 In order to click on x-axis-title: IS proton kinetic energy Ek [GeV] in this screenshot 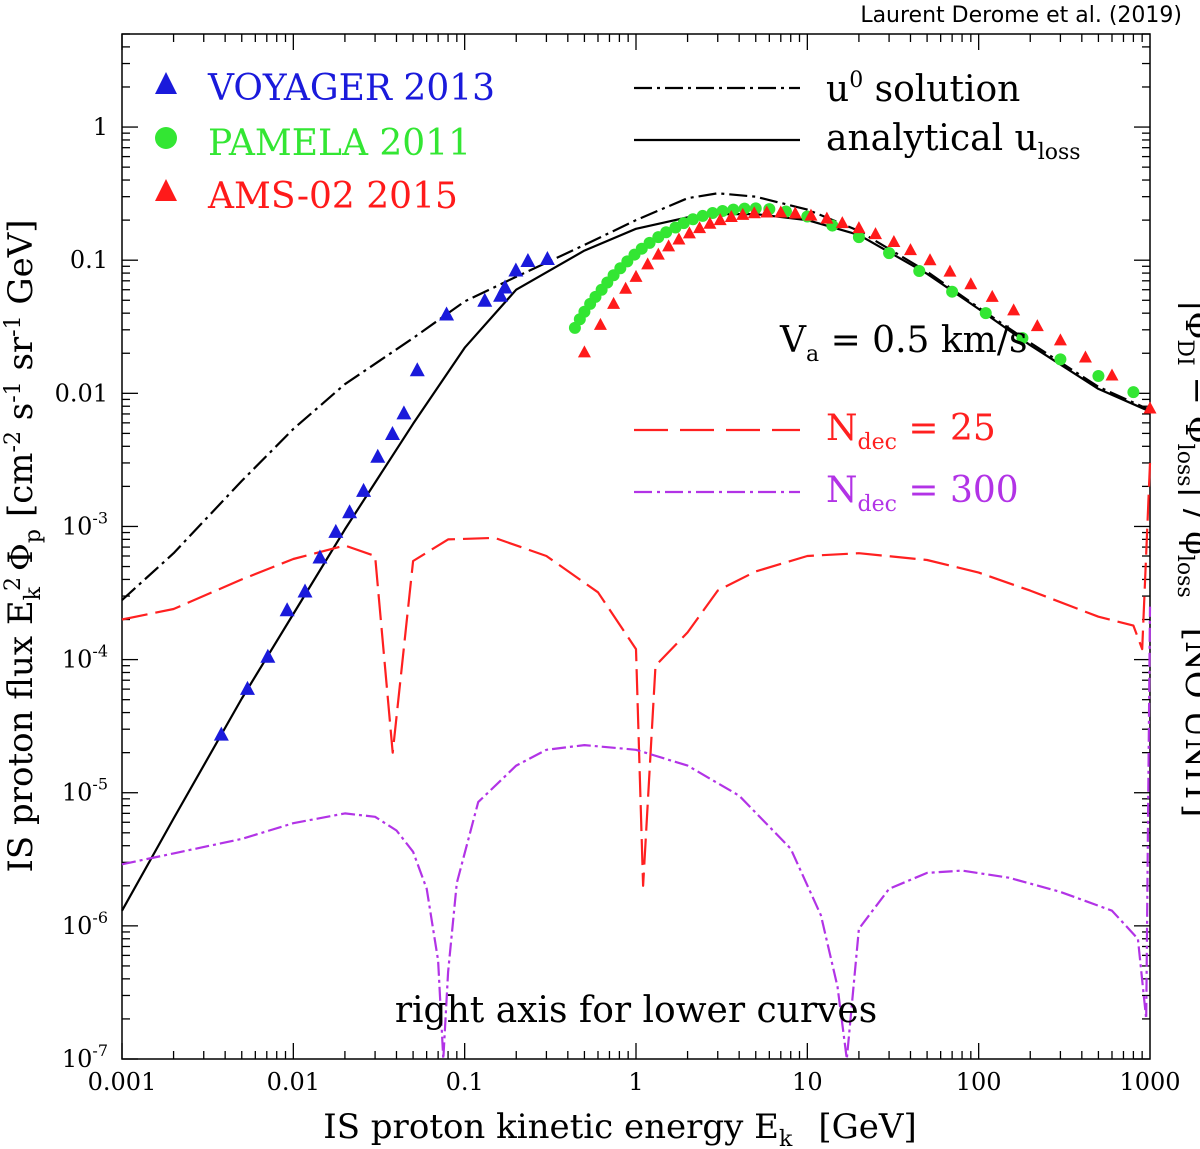, I will do `click(619, 1128)`.